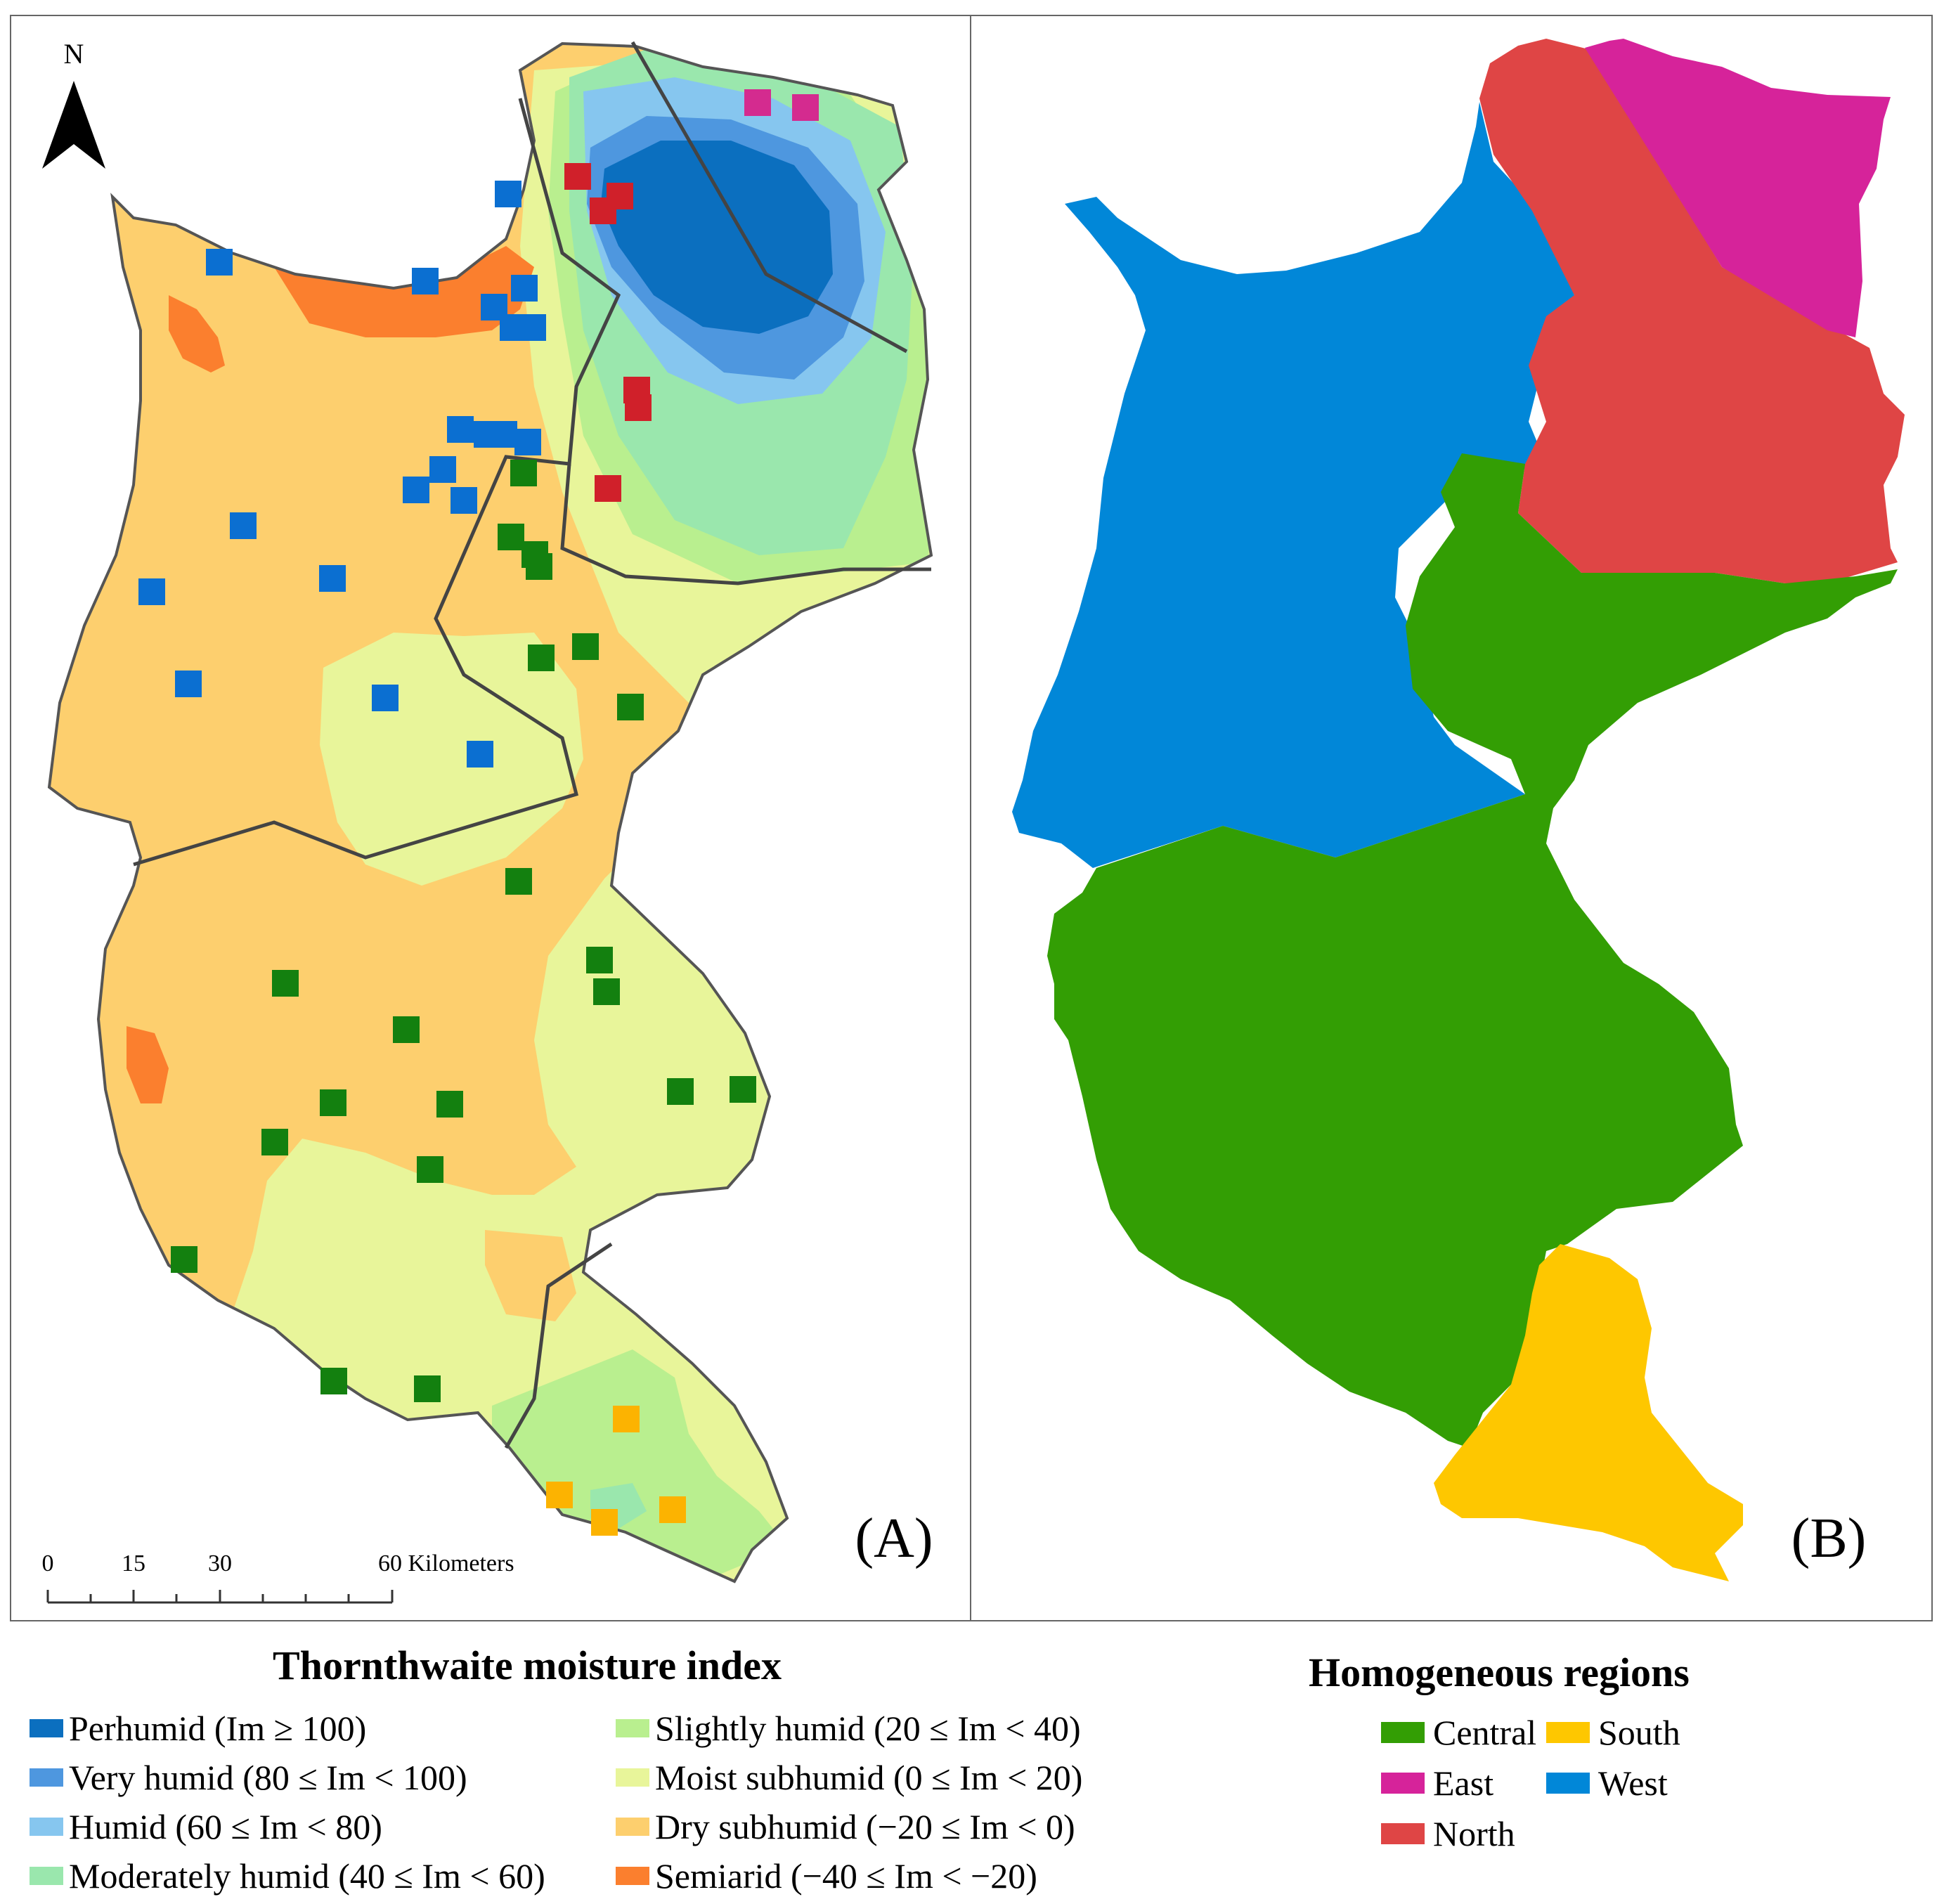 The width and height of the screenshot is (1944, 1904). I want to click on legend-south: South, so click(1613, 1732).